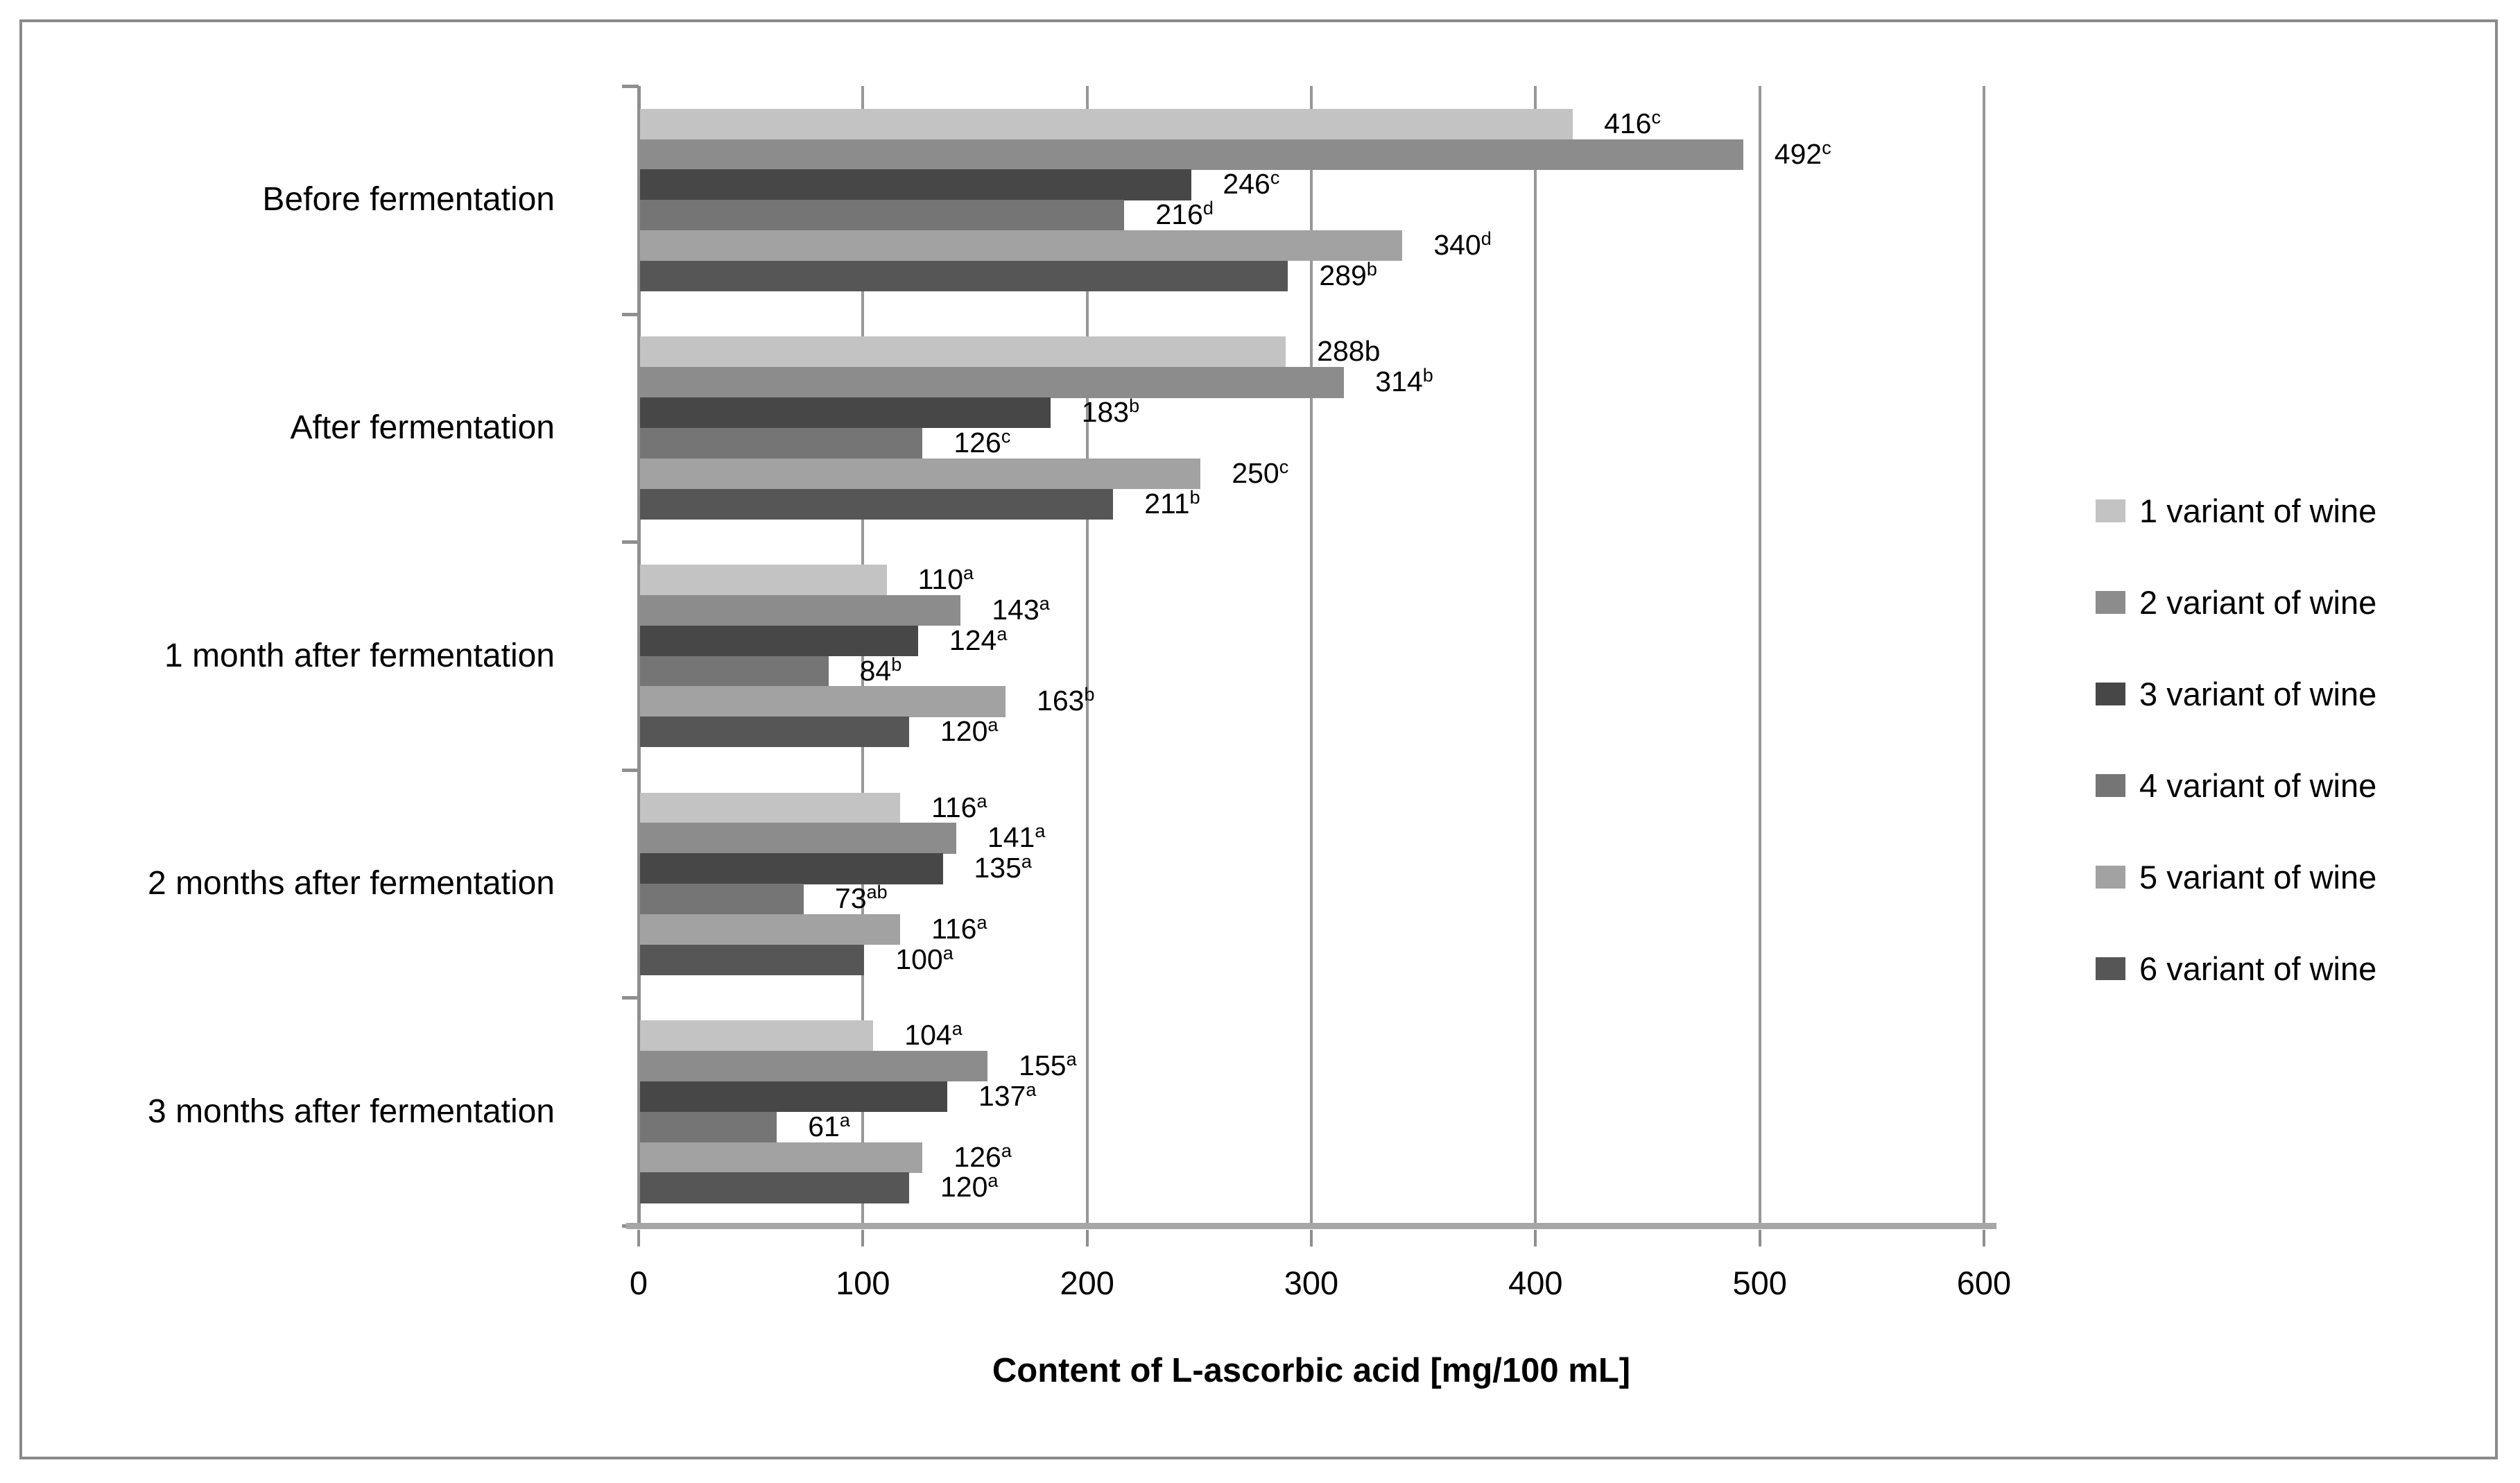 The height and width of the screenshot is (1483, 2520). What do you see at coordinates (2236, 693) in the screenshot?
I see `legend-item: 3 variant of wine` at bounding box center [2236, 693].